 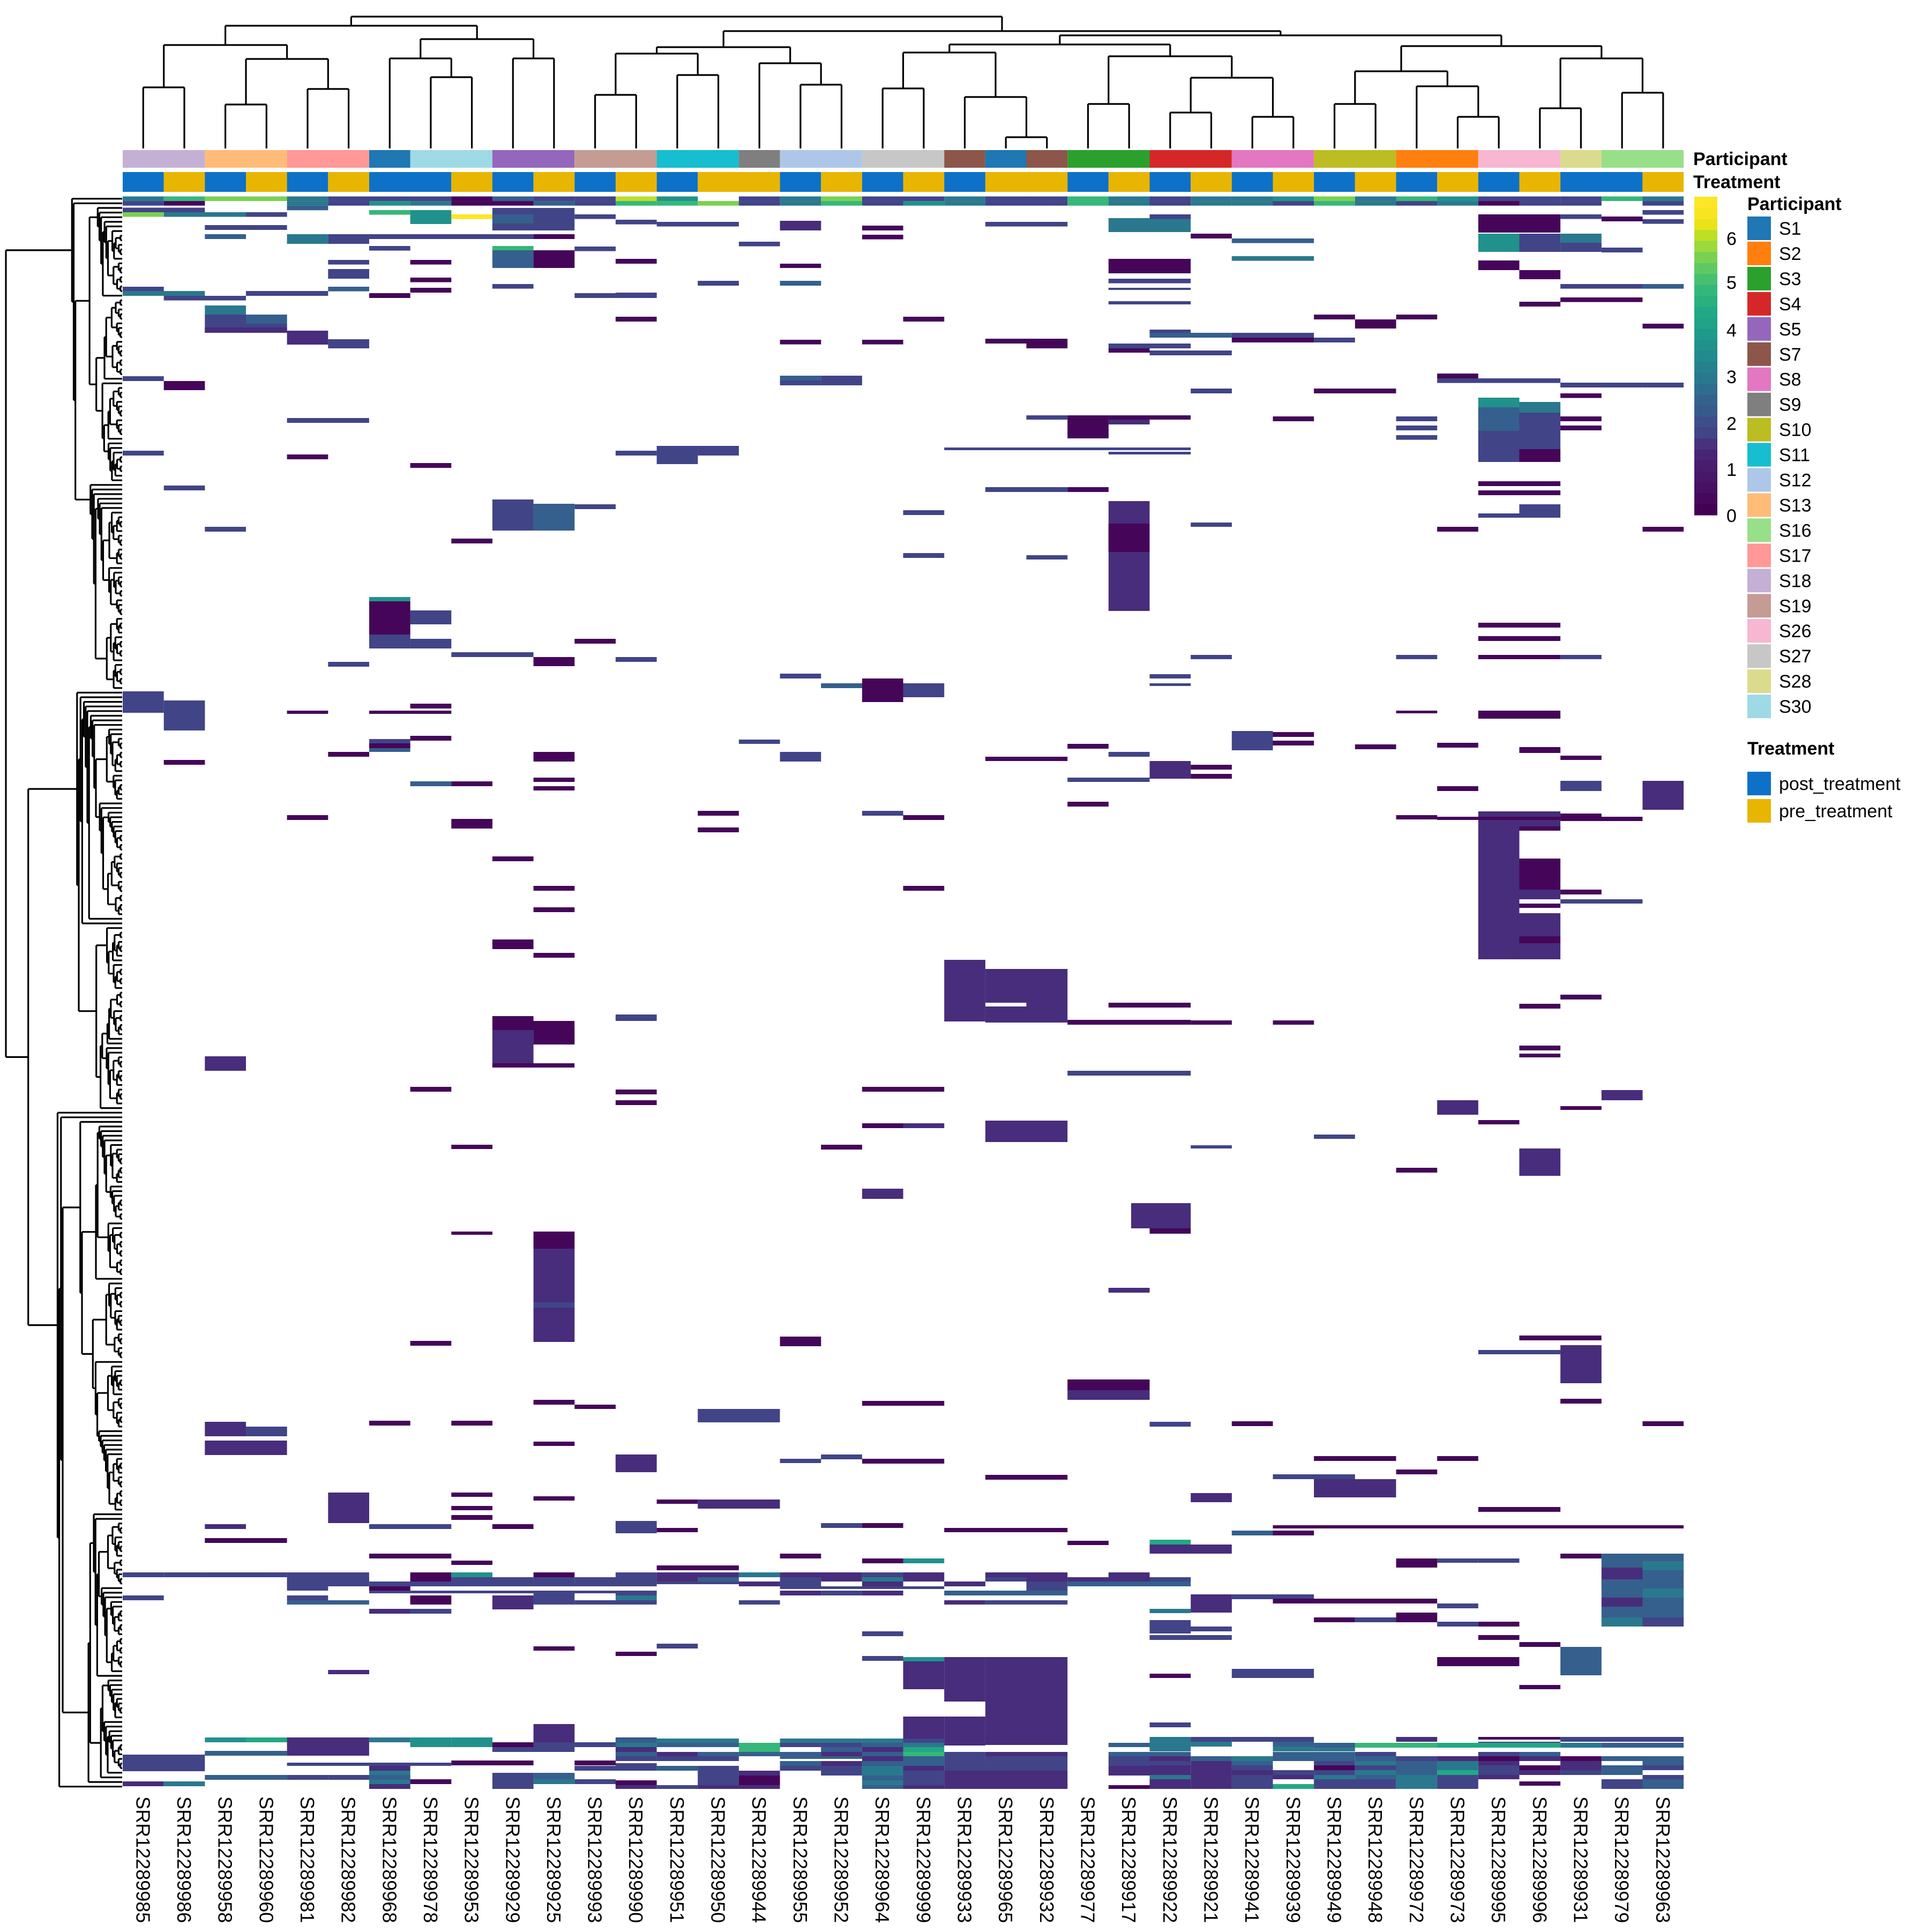 What do you see at coordinates (882, 1859) in the screenshot?
I see `svg-text: SRR12289964` at bounding box center [882, 1859].